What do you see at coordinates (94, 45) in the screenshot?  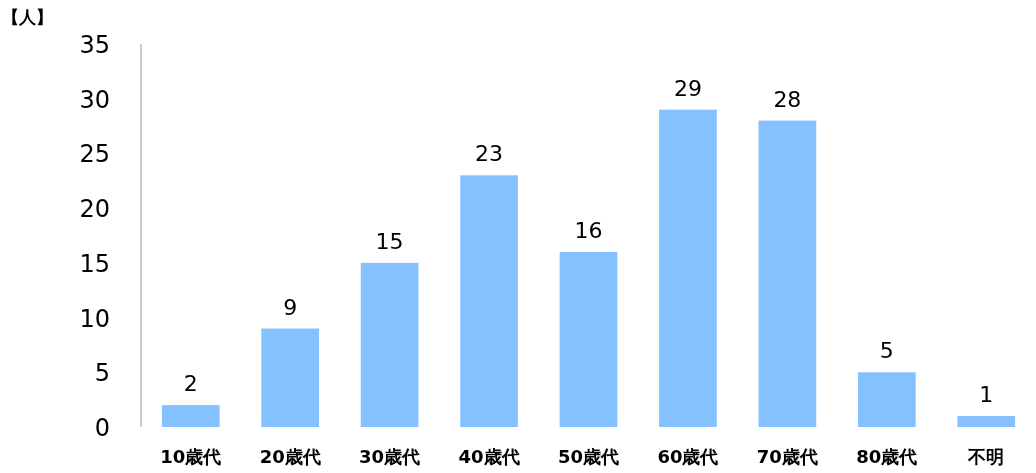 I see `y-tick-label: 35` at bounding box center [94, 45].